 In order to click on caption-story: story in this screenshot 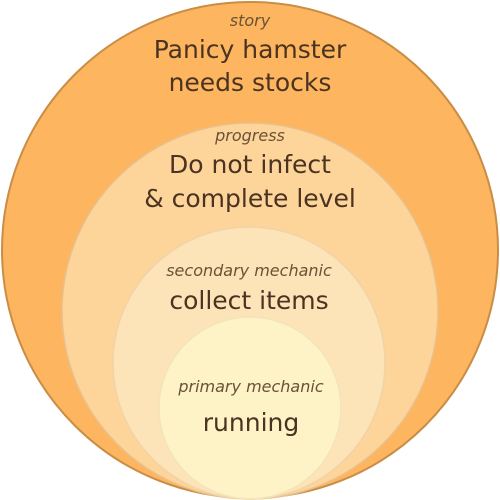, I will do `click(250, 20)`.